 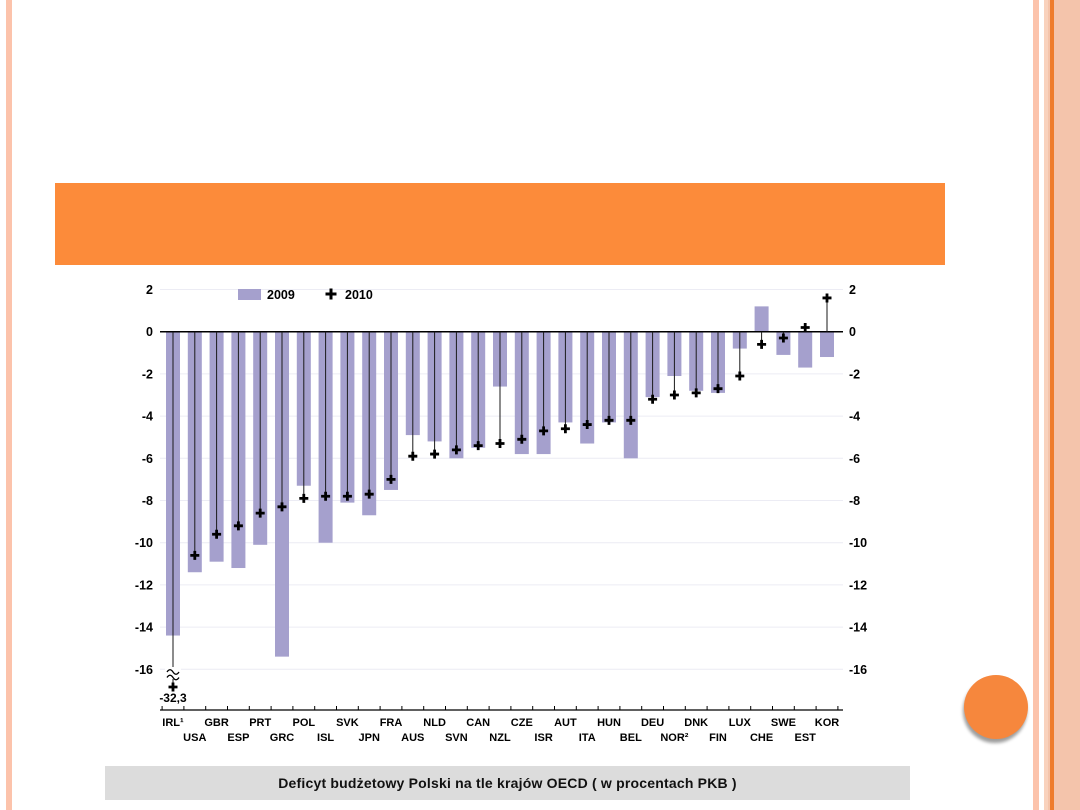 I want to click on left-accent-stripe, so click(x=9, y=405).